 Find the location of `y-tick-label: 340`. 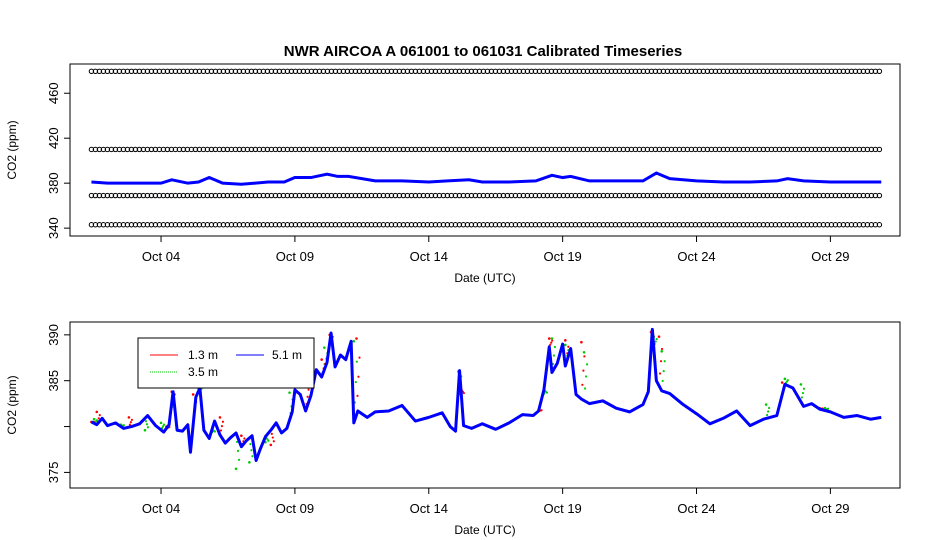

y-tick-label: 340 is located at coordinates (53, 228).